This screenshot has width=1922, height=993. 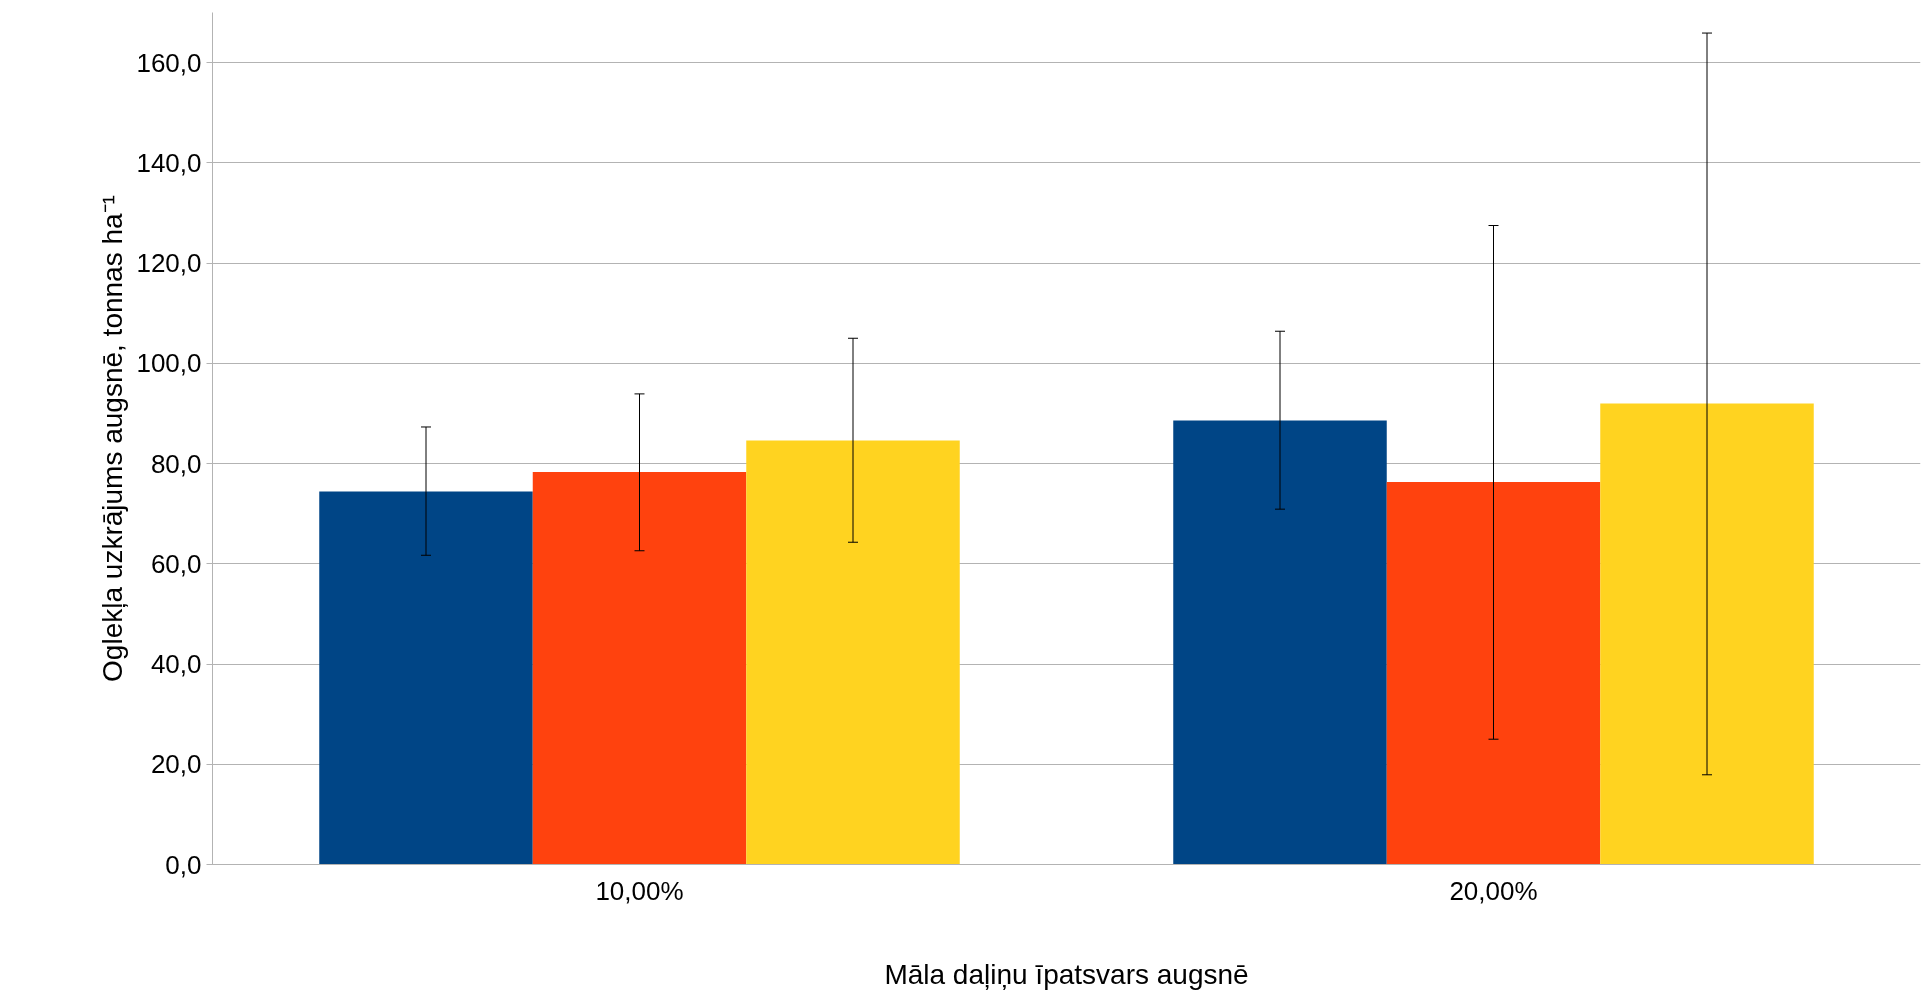 What do you see at coordinates (176, 463) in the screenshot?
I see `y-tick-label: 80,0` at bounding box center [176, 463].